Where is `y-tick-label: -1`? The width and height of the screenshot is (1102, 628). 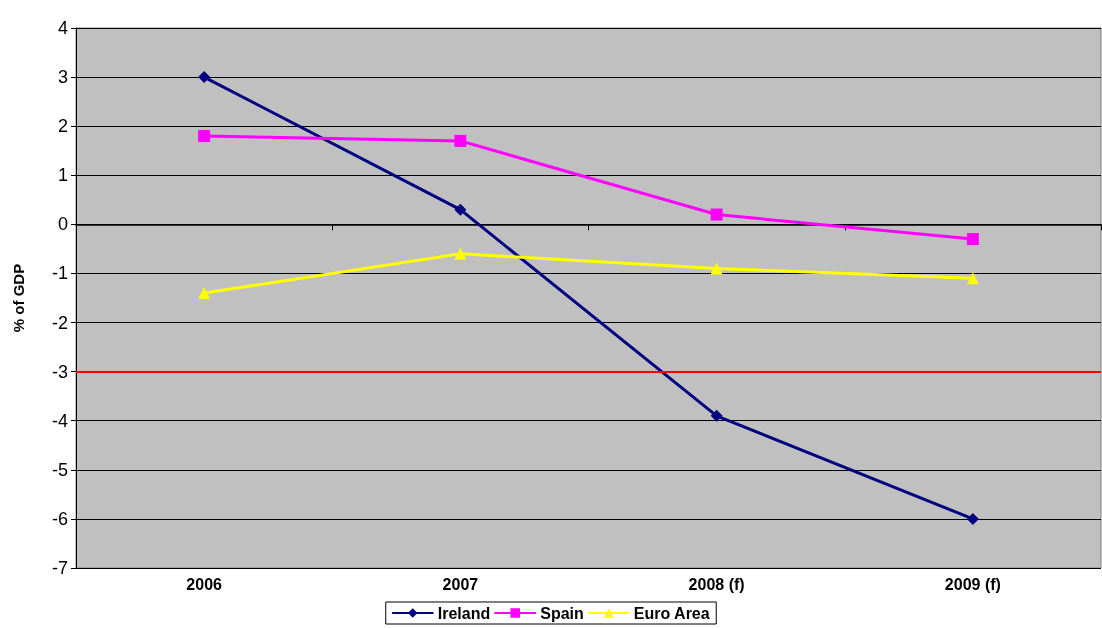
y-tick-label: -1 is located at coordinates (59, 273).